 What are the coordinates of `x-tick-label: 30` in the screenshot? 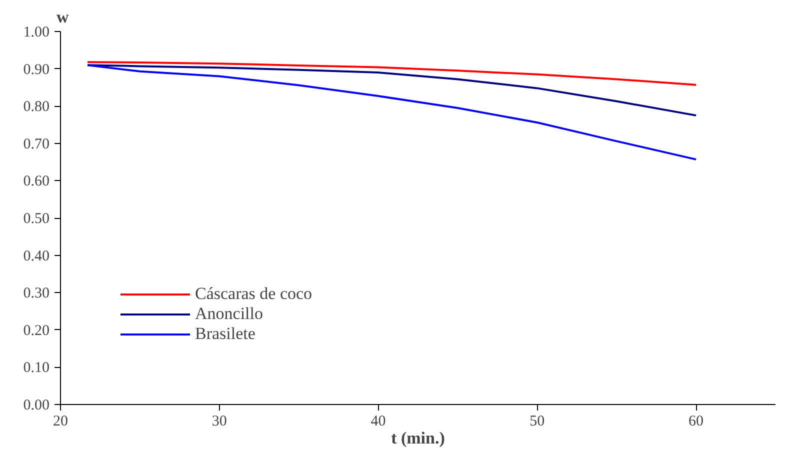 It's located at (219, 422).